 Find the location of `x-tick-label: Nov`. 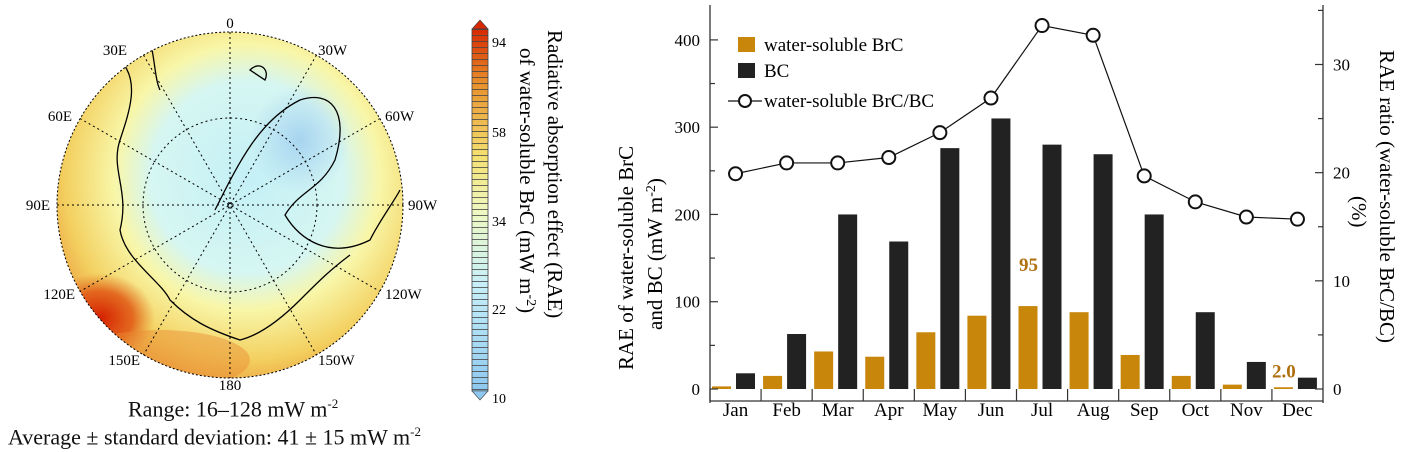

x-tick-label: Nov is located at coordinates (1246, 410).